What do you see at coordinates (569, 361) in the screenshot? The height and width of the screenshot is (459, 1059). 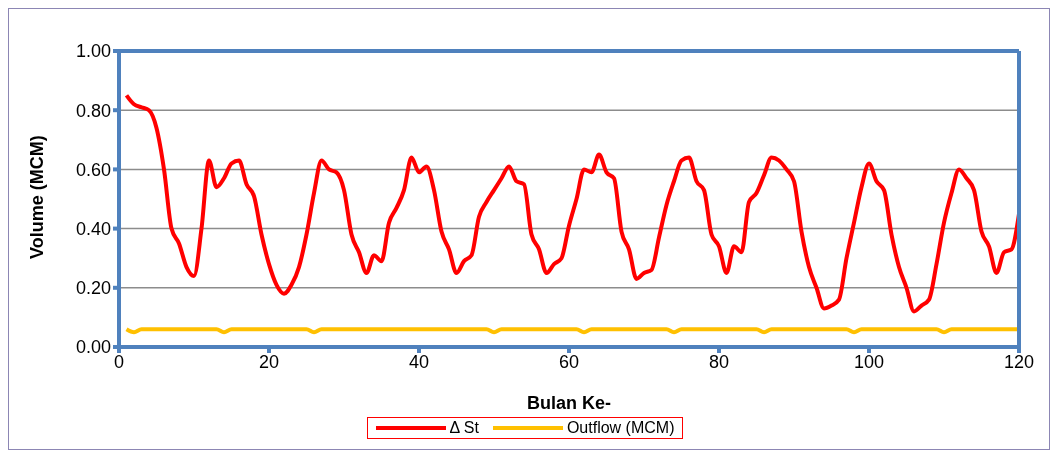 I see `x-tick-label: 60` at bounding box center [569, 361].